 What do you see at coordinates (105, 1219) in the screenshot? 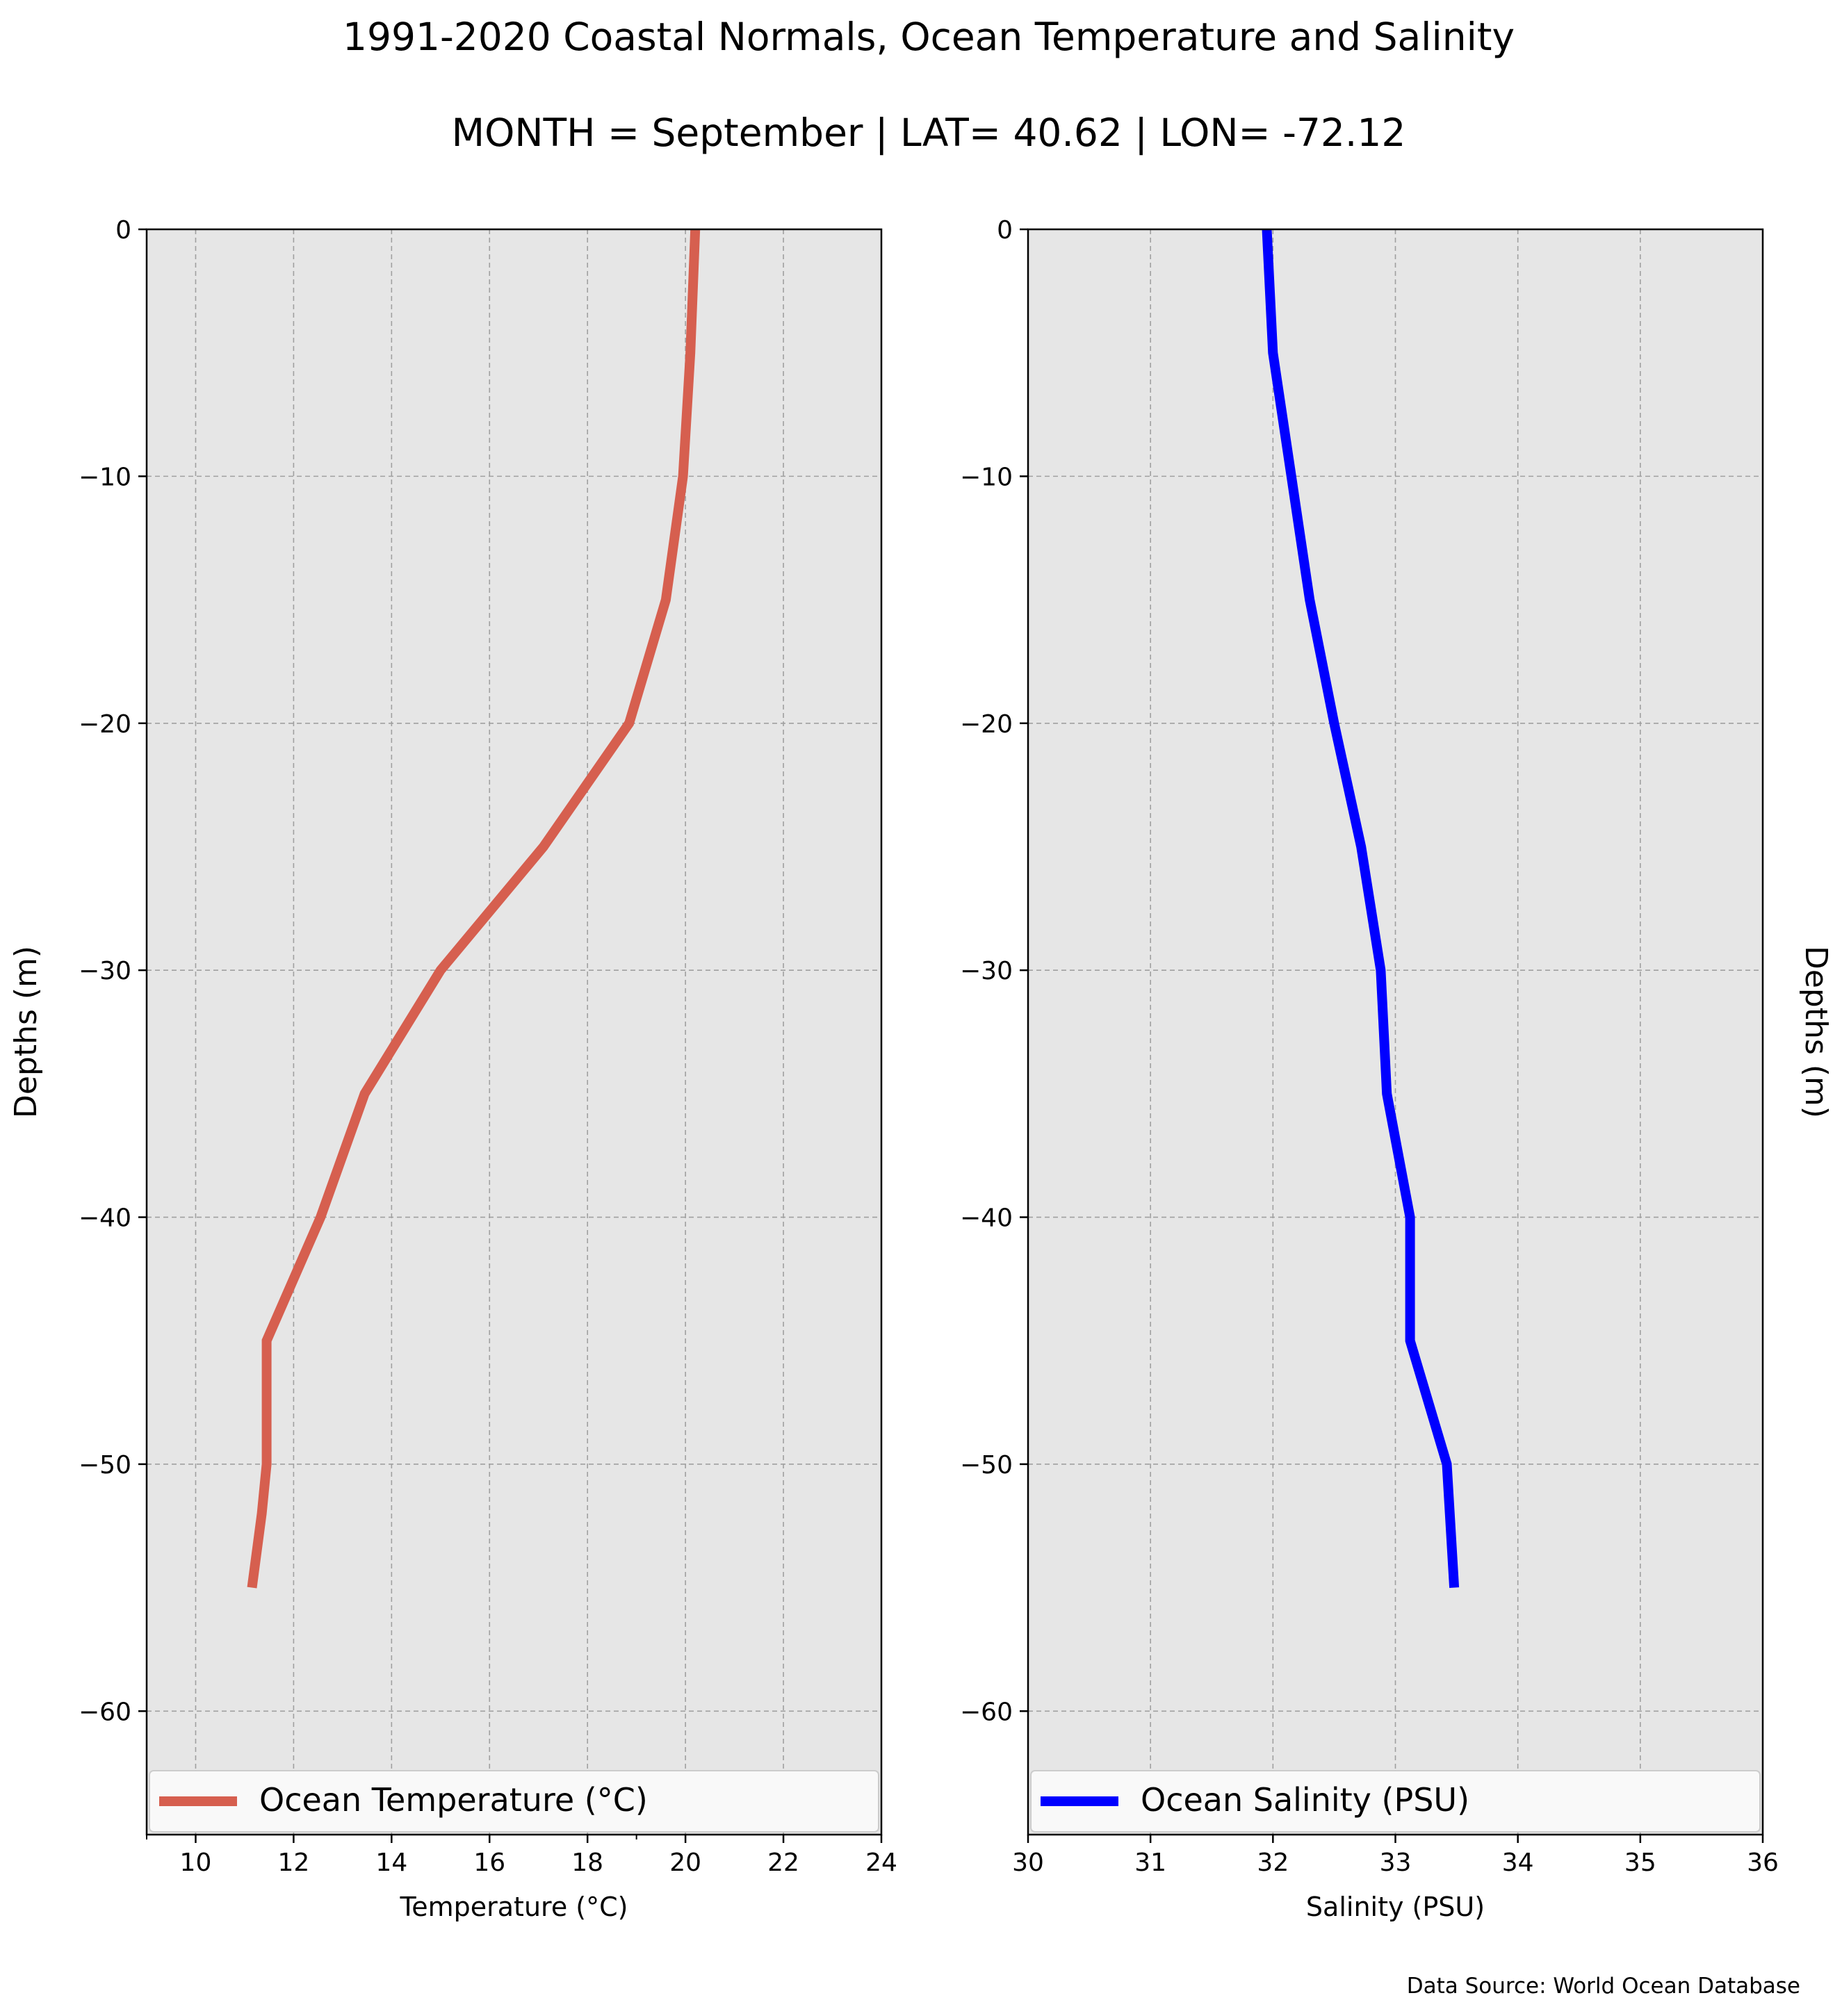
I see `temperature-y-tick-label: −40` at bounding box center [105, 1219].